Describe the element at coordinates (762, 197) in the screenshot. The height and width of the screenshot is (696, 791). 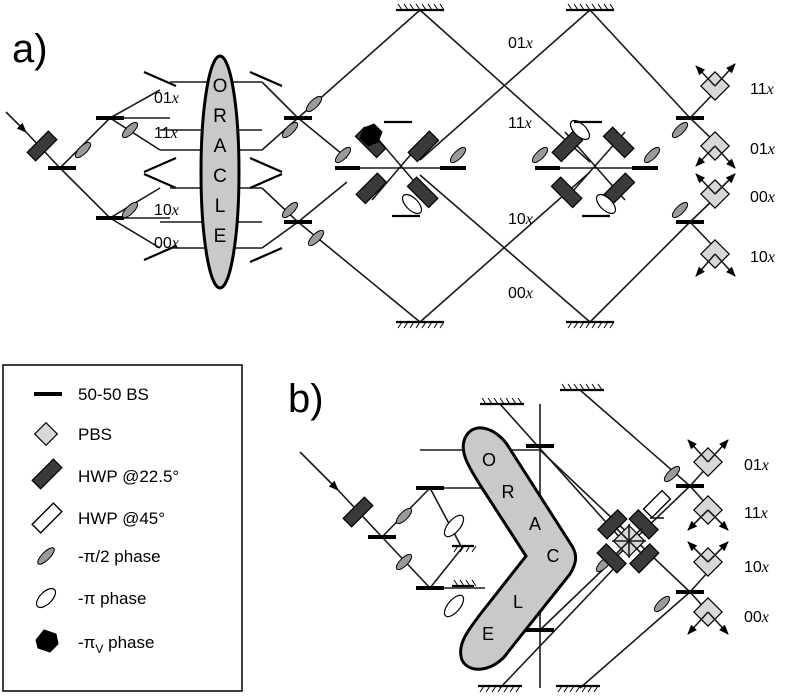
I see `output-label-00: 00x` at that location.